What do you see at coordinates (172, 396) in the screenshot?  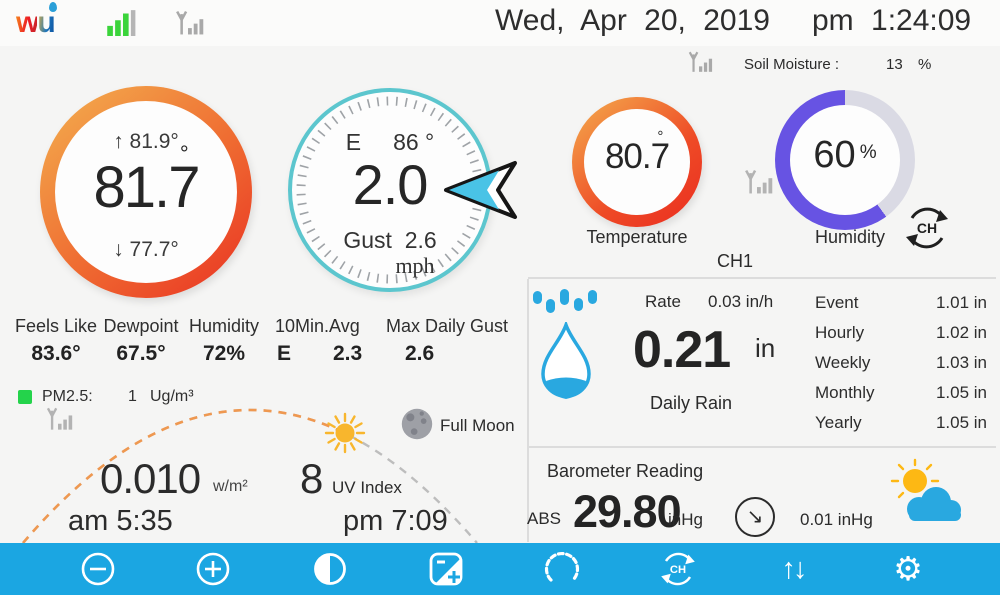 I see `pm25-unit: Ug/m³` at bounding box center [172, 396].